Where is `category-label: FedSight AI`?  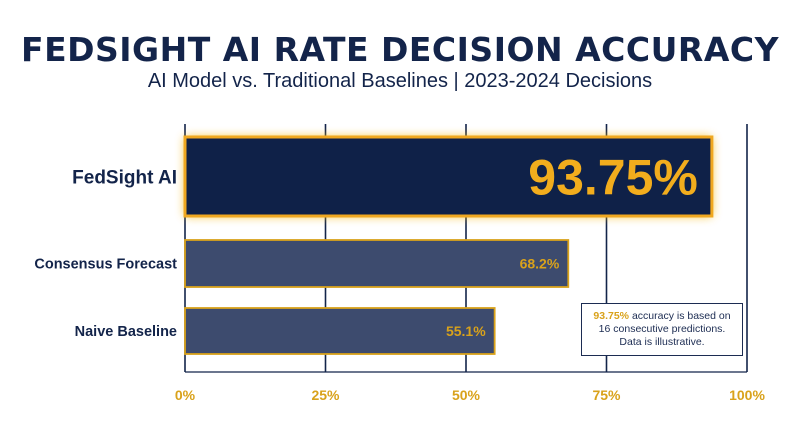
category-label: FedSight AI is located at coordinates (124, 177).